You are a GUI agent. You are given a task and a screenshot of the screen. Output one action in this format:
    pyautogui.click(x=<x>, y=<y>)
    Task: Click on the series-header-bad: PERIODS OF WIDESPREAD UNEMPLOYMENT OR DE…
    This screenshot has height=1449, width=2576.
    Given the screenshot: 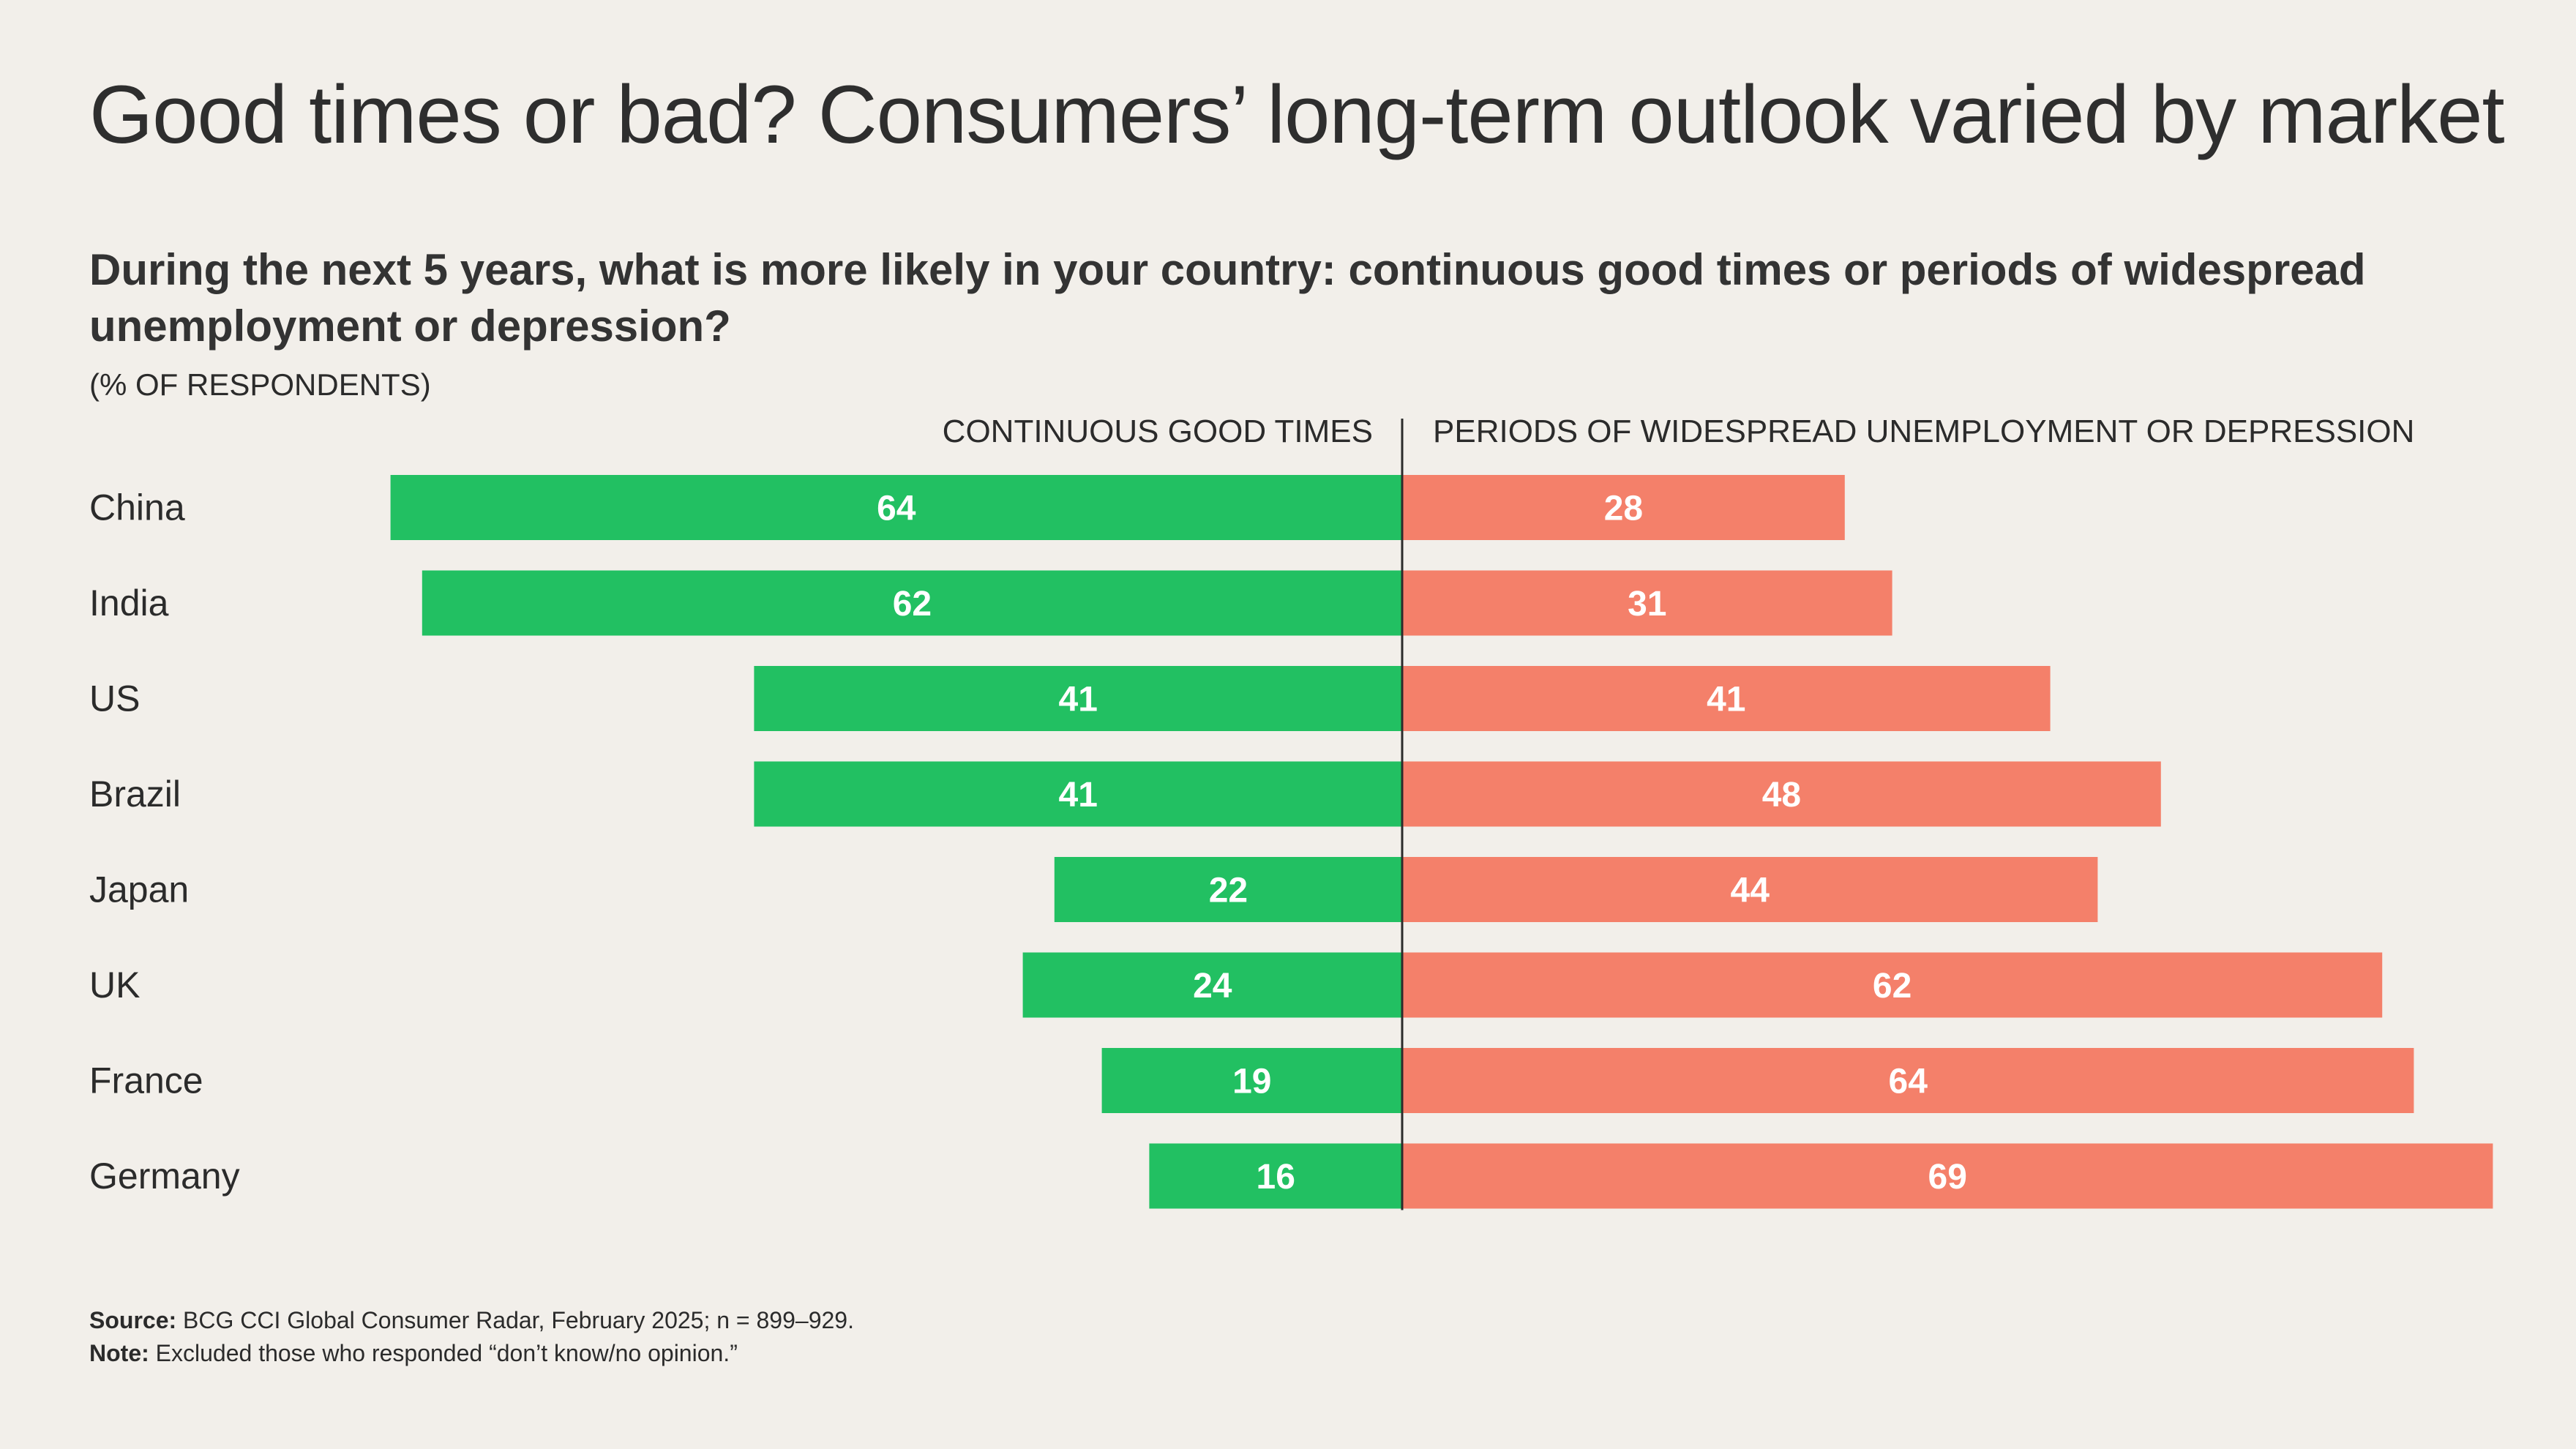 What is the action you would take?
    pyautogui.click(x=1923, y=431)
    